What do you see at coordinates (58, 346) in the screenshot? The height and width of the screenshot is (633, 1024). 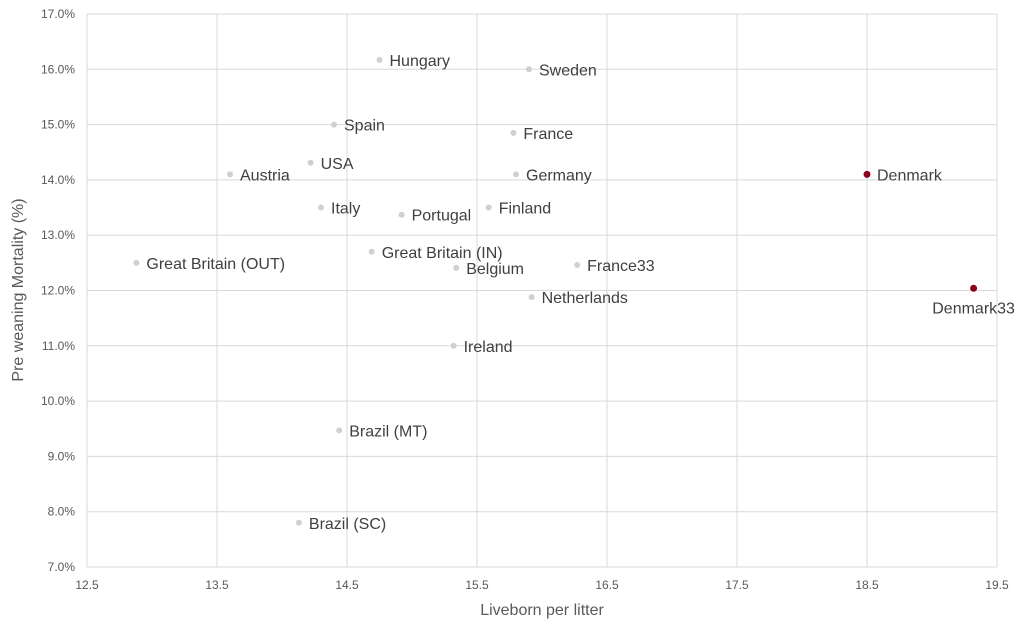 I see `y-tick-label: 11.0%` at bounding box center [58, 346].